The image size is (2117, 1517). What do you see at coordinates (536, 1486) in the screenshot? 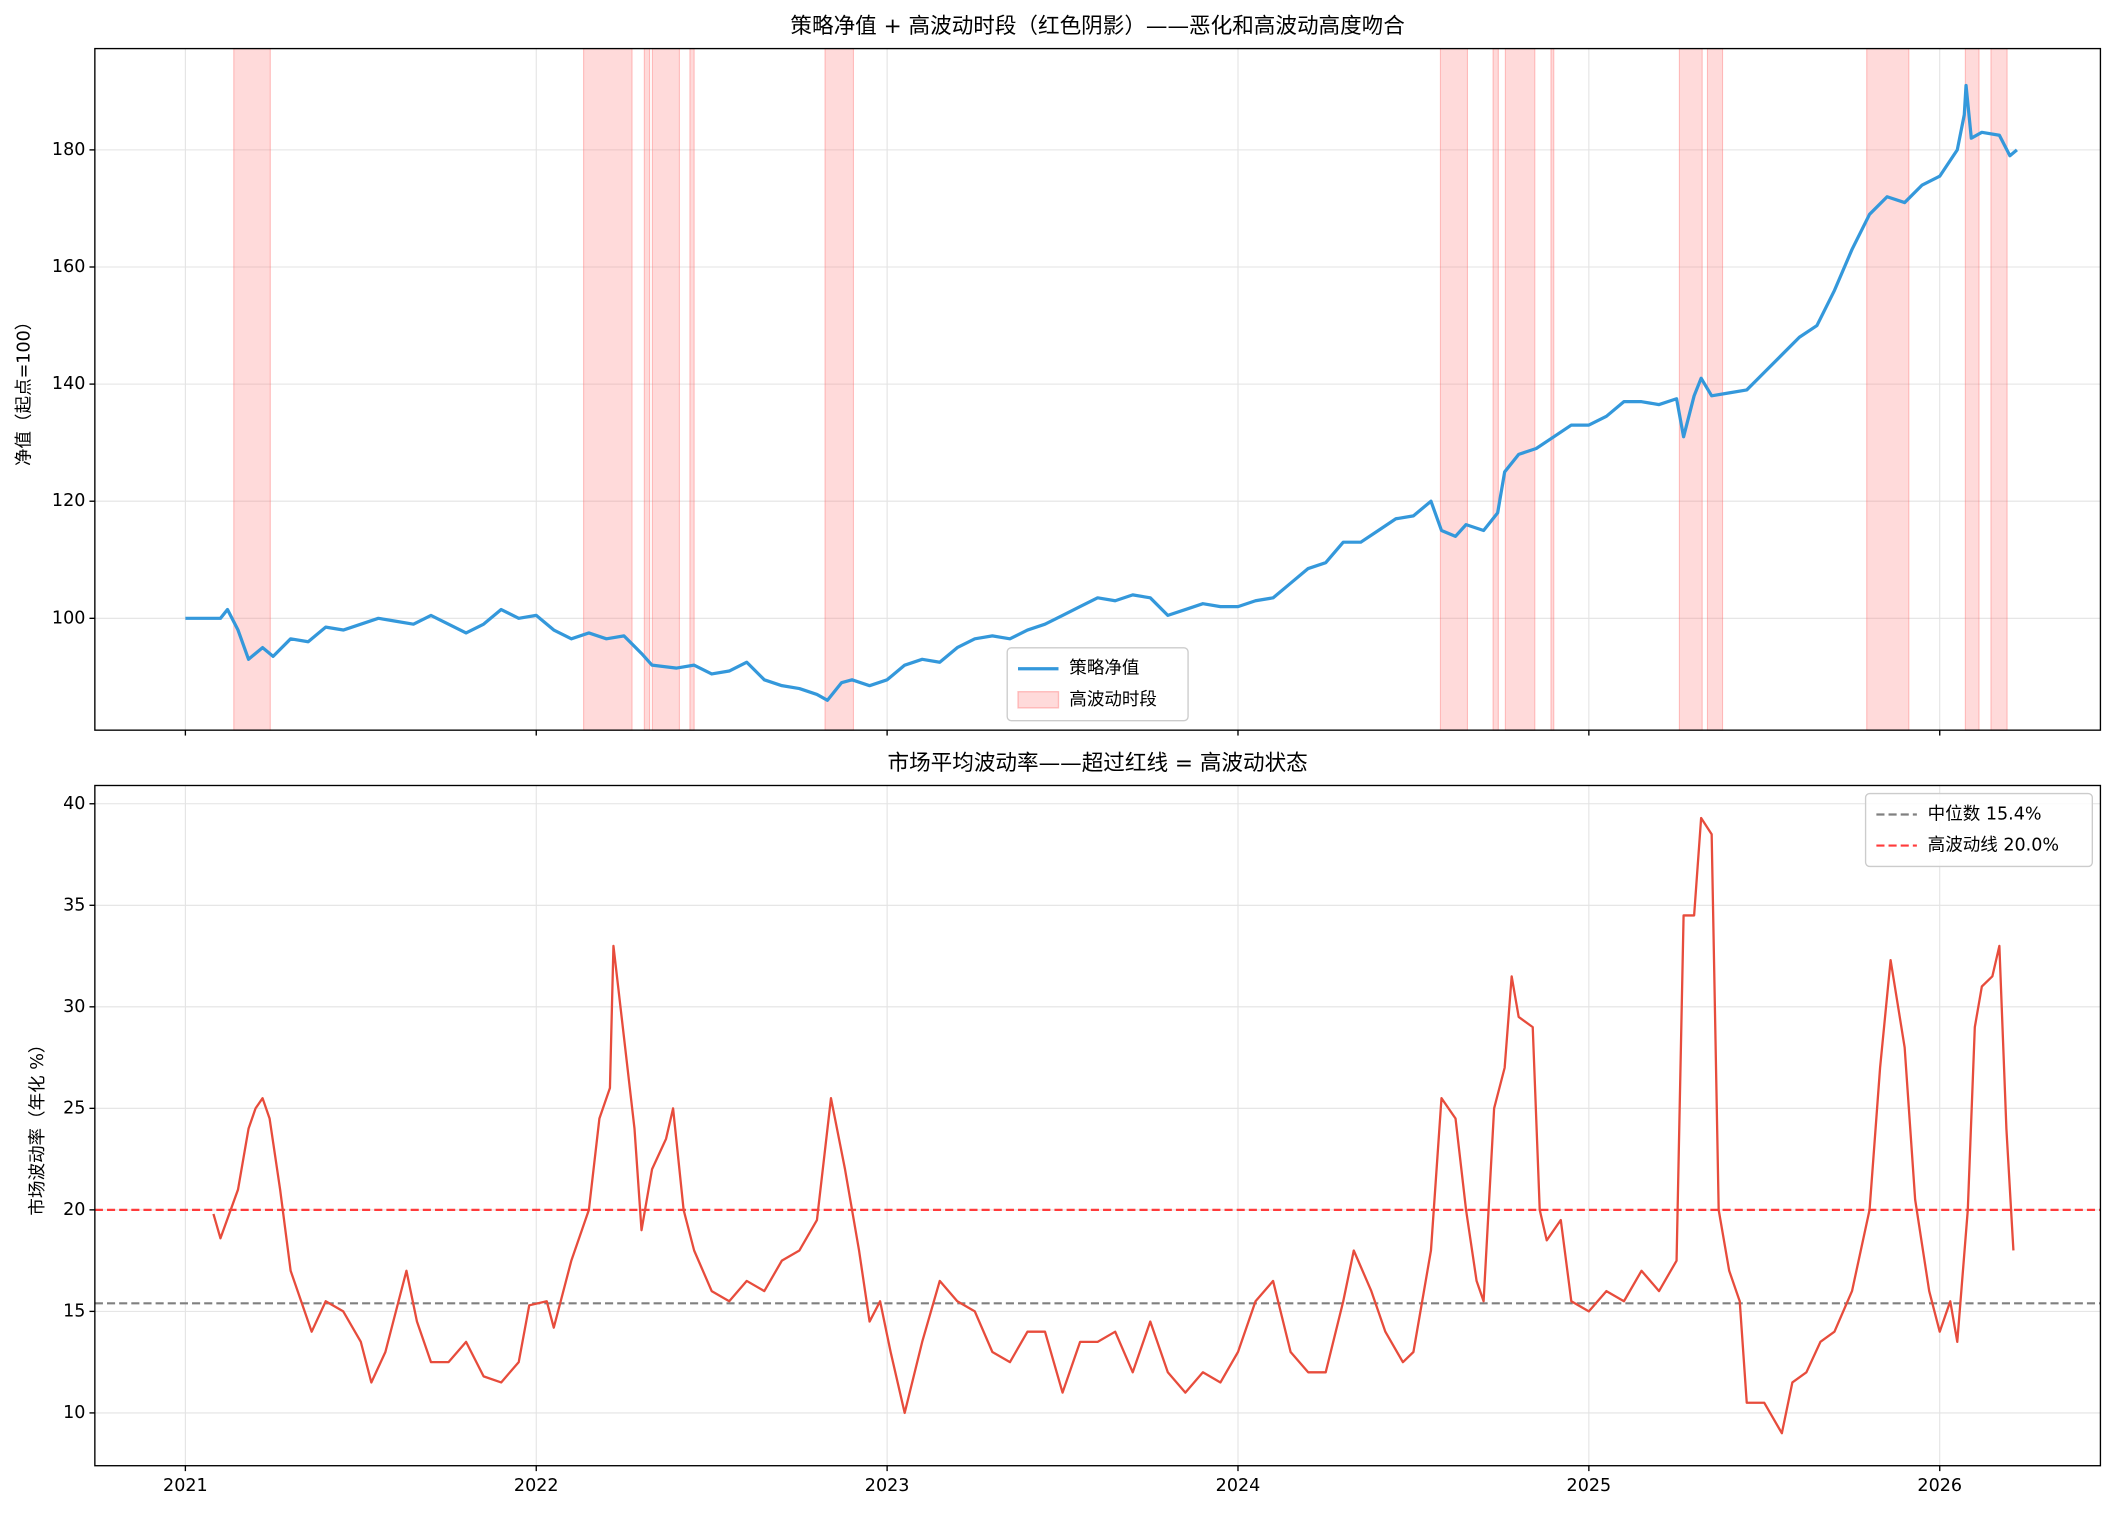
I see `x-tick-label: 2022` at bounding box center [536, 1486].